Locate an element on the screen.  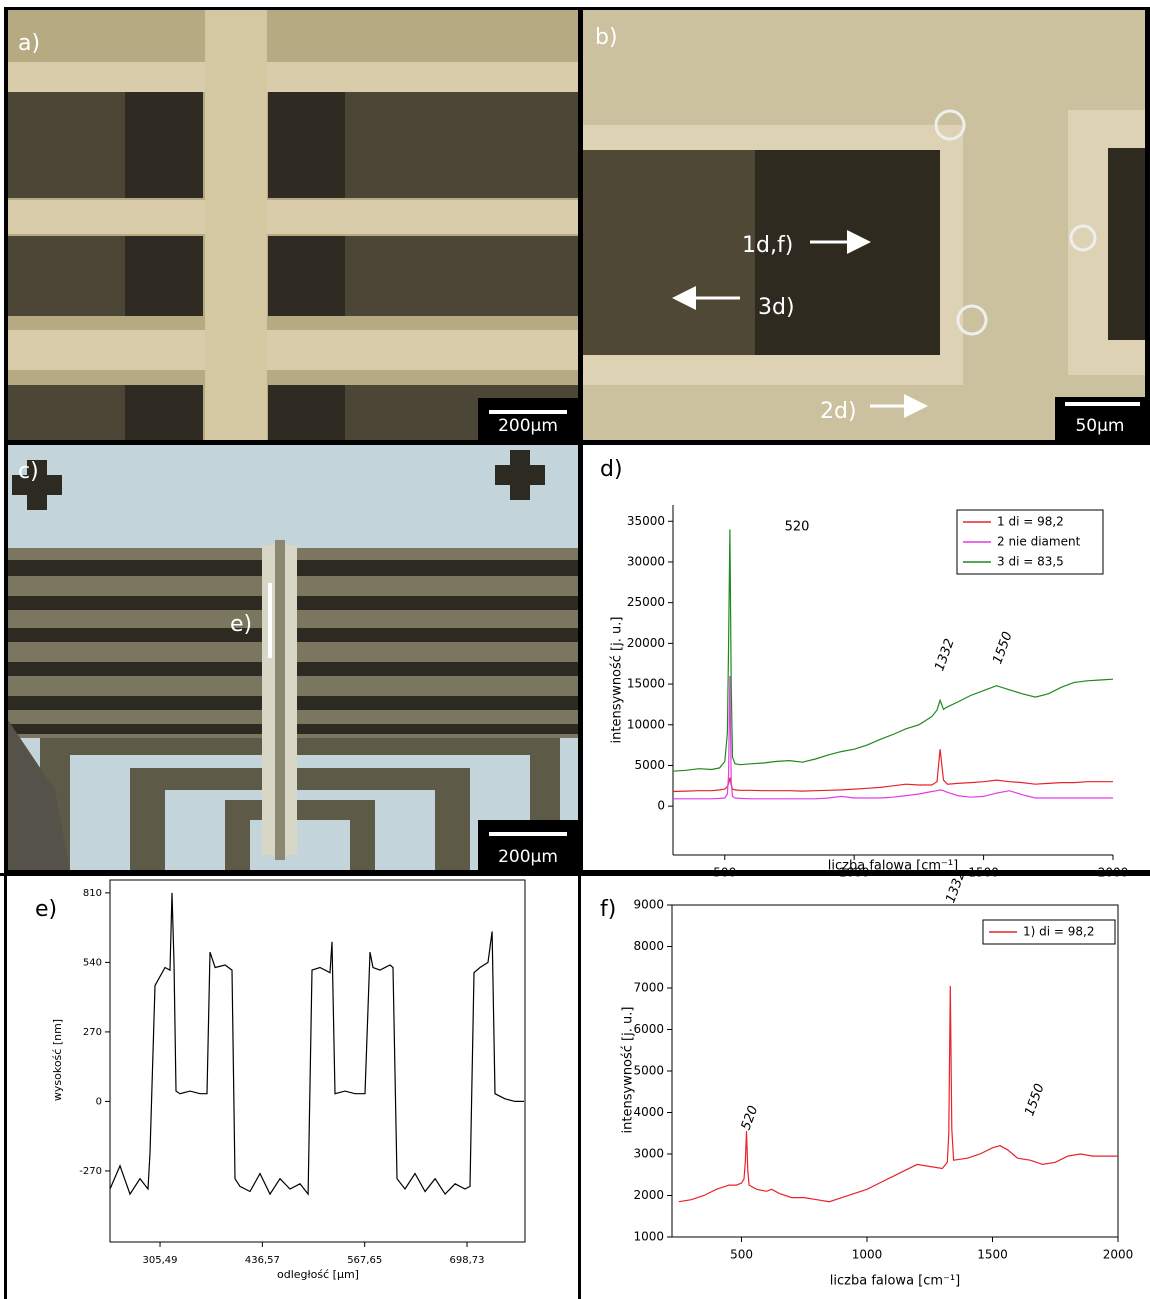
y-tick-label: 4000 is located at coordinates (648, 1112).